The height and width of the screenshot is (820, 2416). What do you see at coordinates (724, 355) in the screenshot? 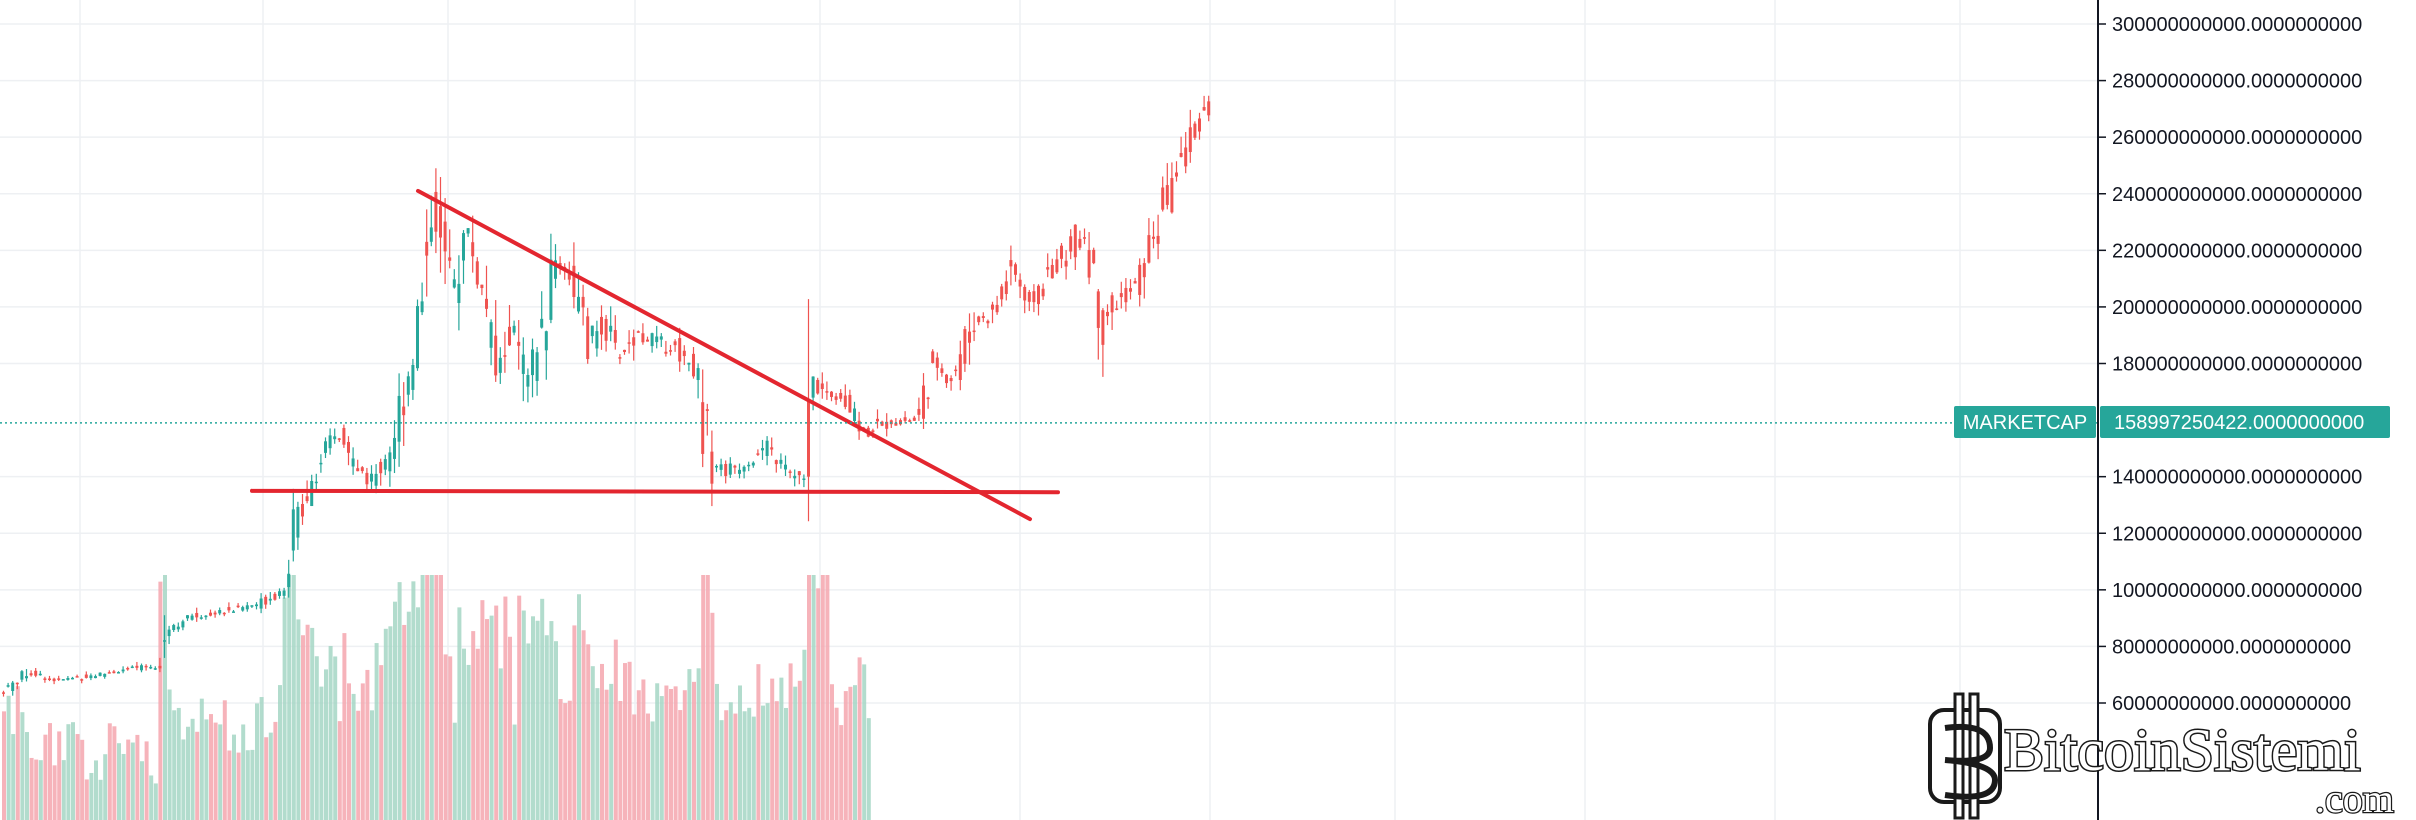
I see `trendline-descending-resistance` at bounding box center [724, 355].